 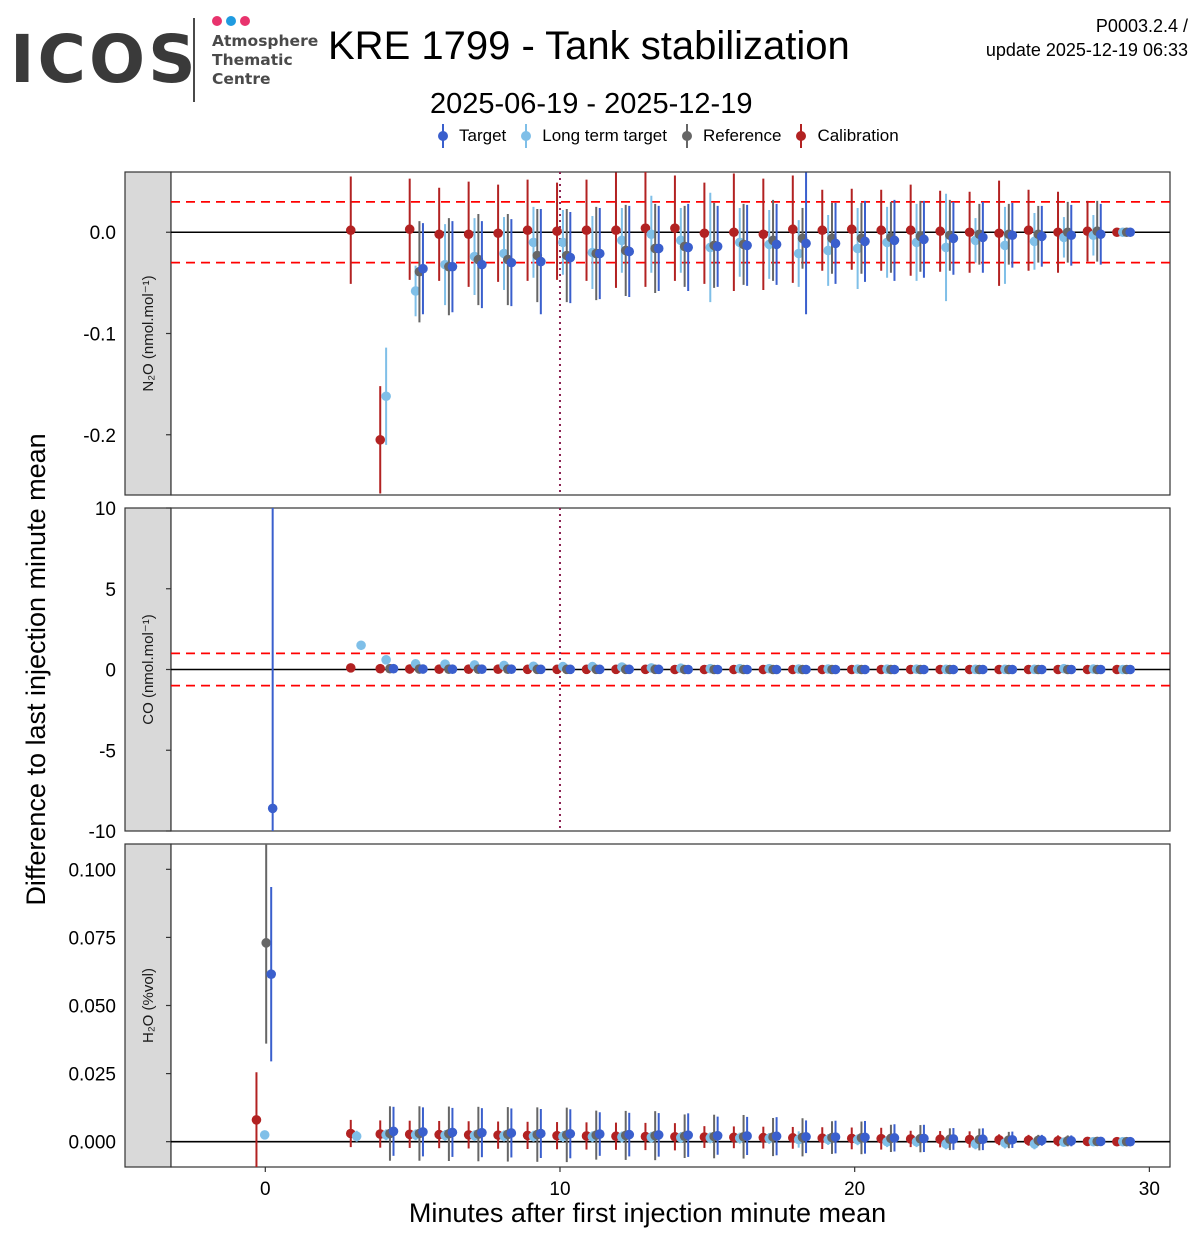 I want to click on logo-line-2: Thematic, so click(x=252, y=60).